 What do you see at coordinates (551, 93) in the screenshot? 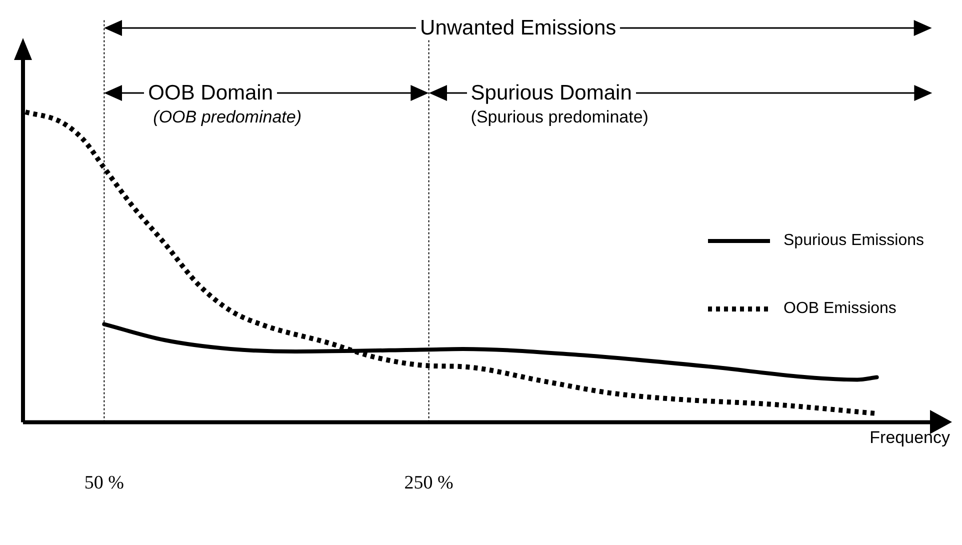
I see `text: Spurious Domain` at bounding box center [551, 93].